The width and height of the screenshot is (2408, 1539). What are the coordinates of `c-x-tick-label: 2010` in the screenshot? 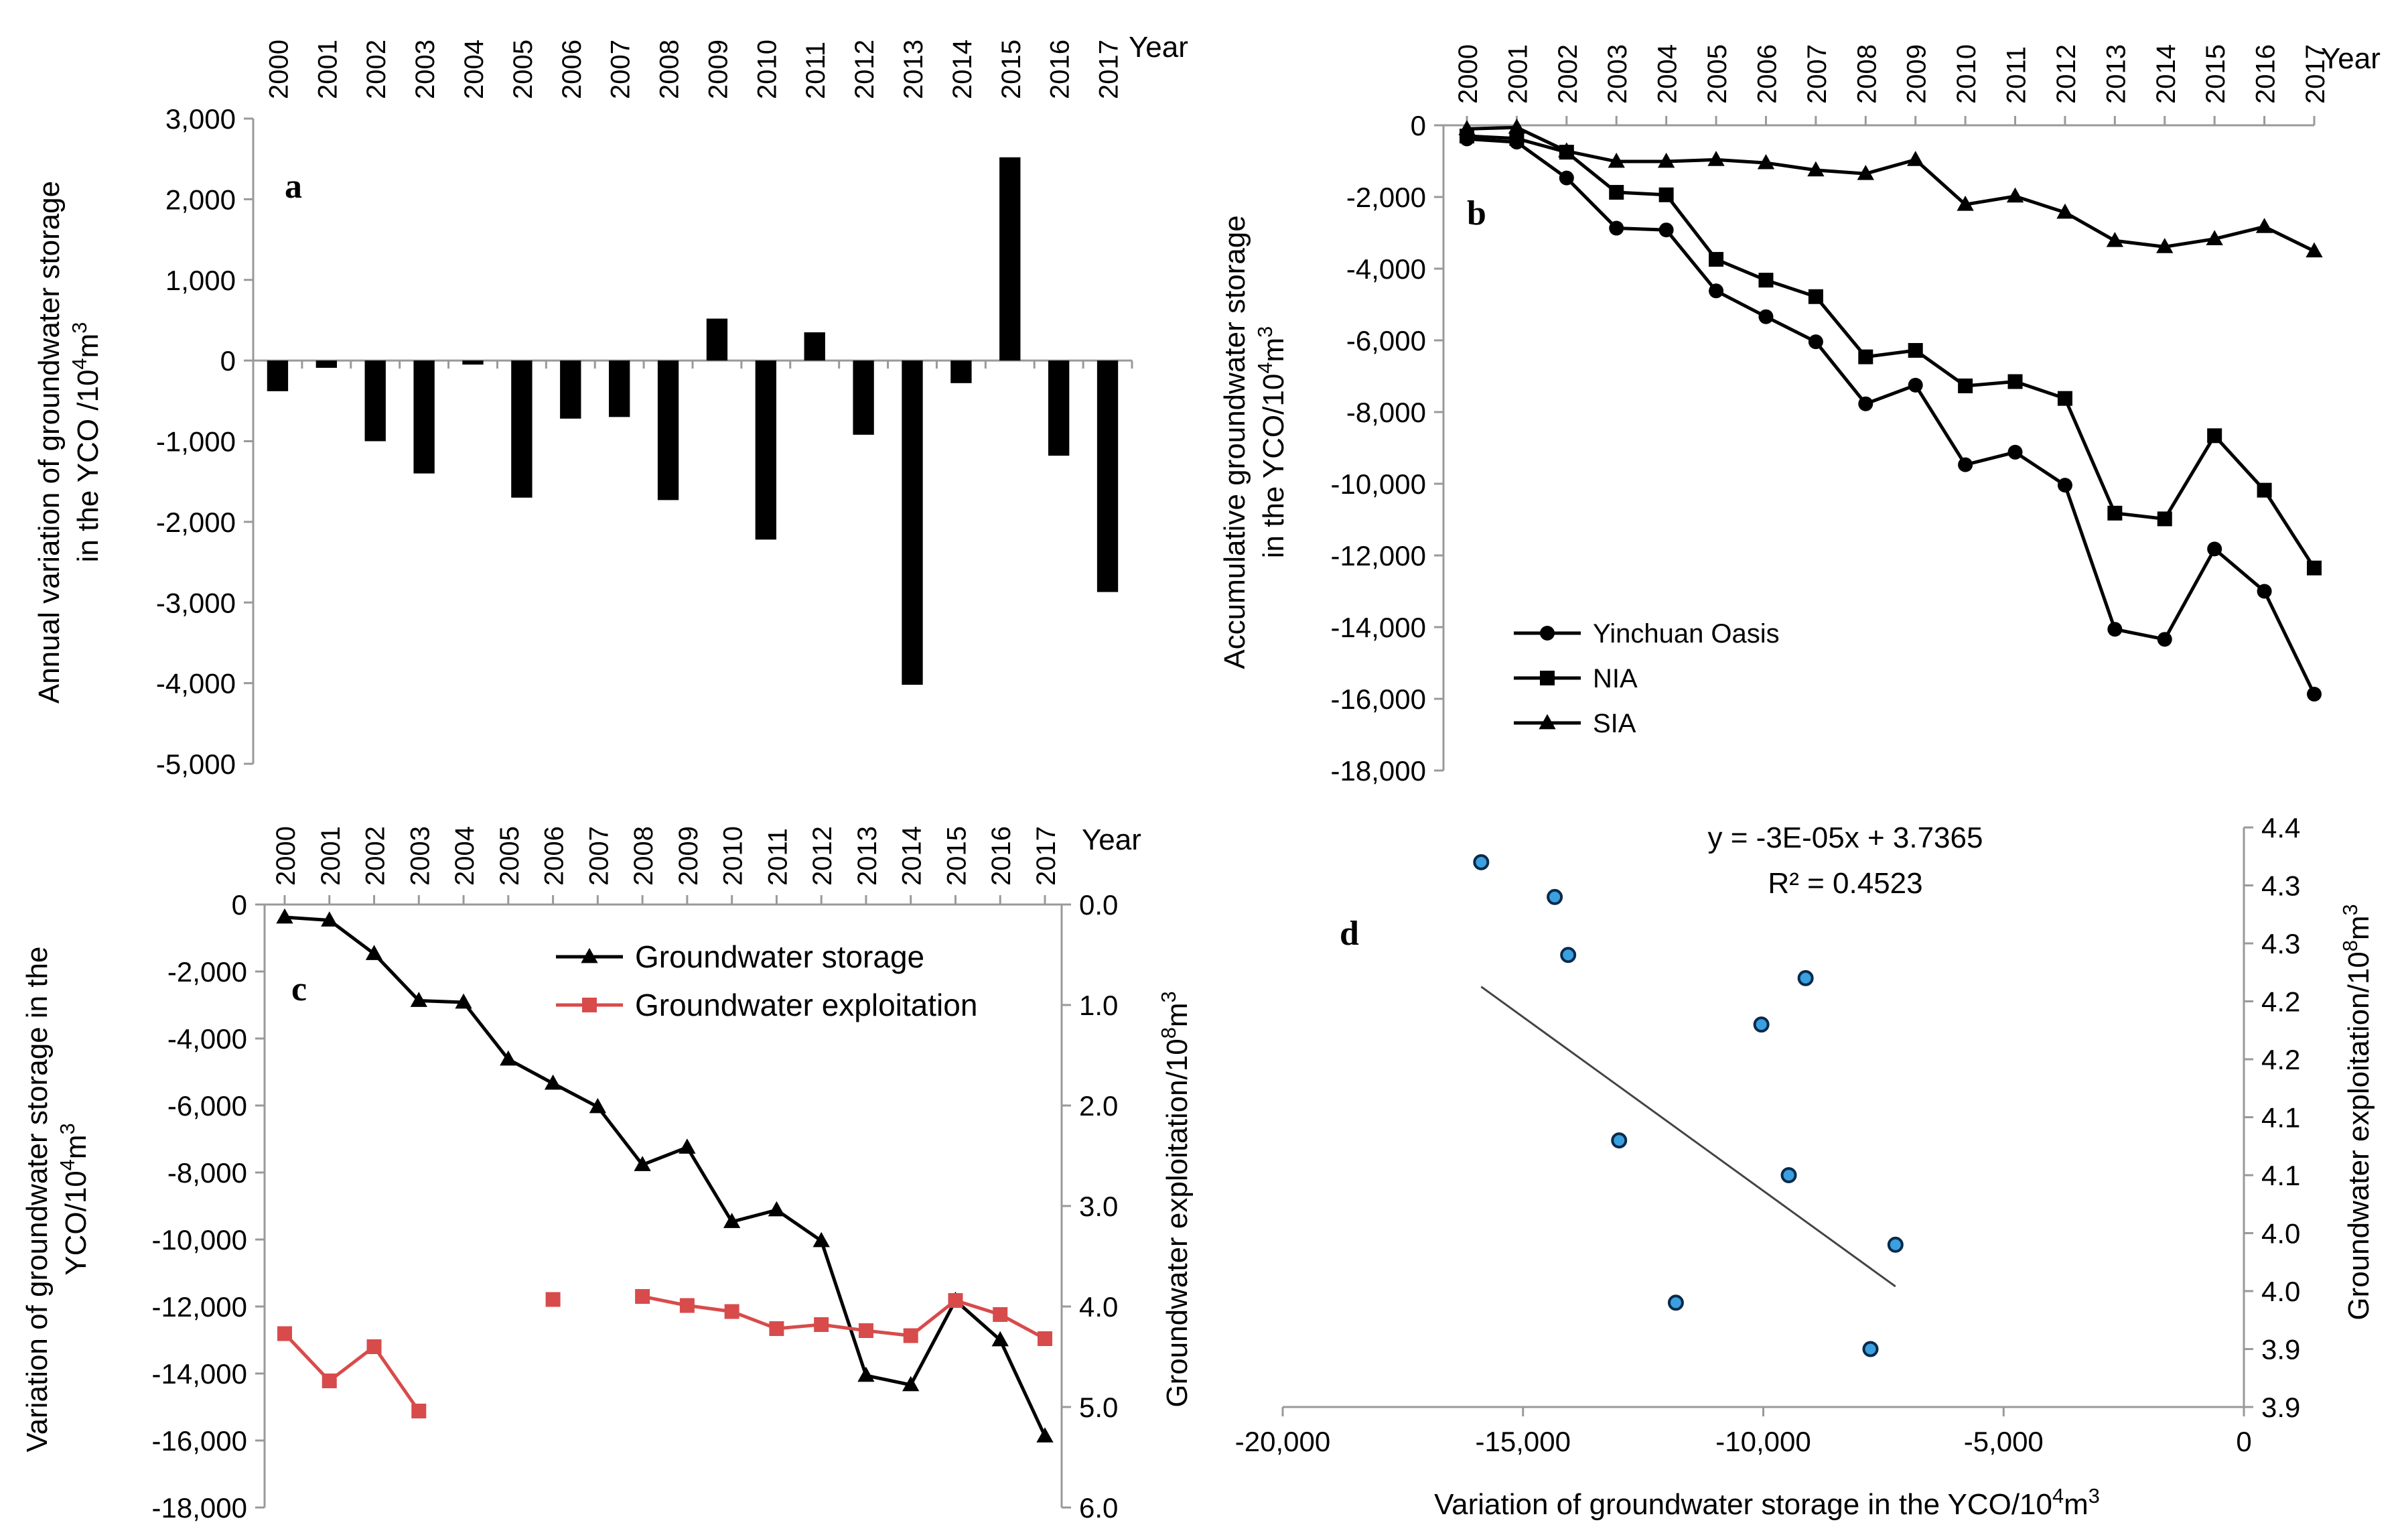 It's located at (733, 856).